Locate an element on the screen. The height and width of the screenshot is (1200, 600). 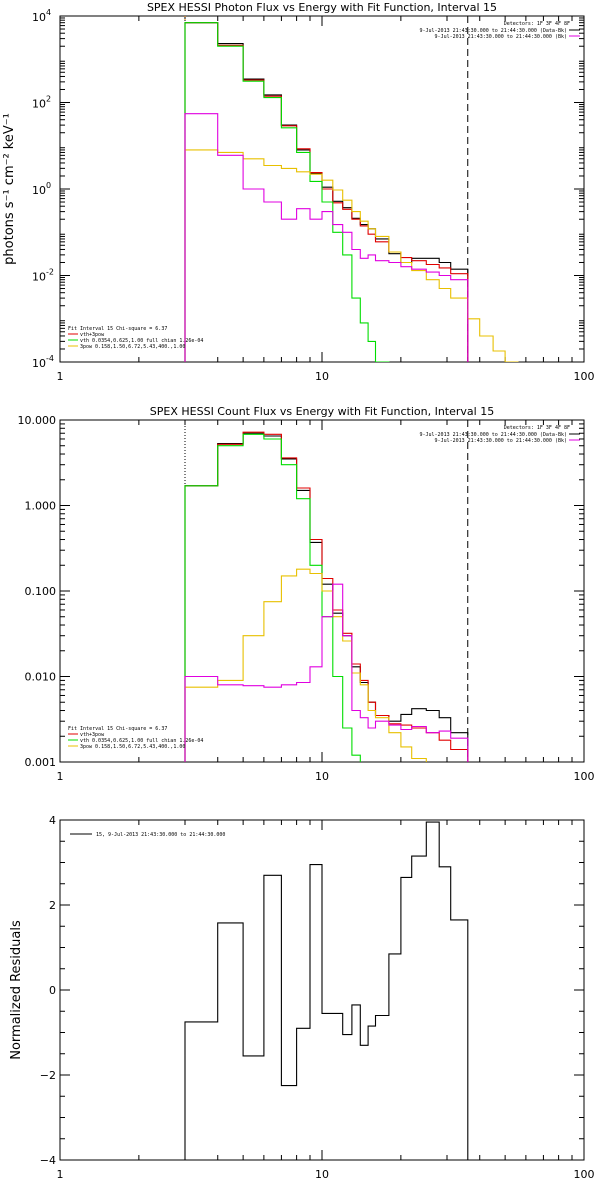
y-tick-label: 10⁴ is located at coordinates (41, 16).